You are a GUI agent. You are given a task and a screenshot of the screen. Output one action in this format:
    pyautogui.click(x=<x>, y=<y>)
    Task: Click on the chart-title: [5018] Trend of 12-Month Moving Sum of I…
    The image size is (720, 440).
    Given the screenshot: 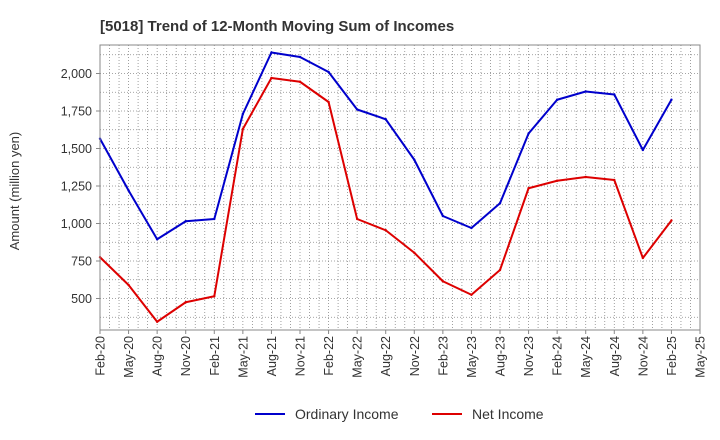 What is the action you would take?
    pyautogui.click(x=277, y=26)
    